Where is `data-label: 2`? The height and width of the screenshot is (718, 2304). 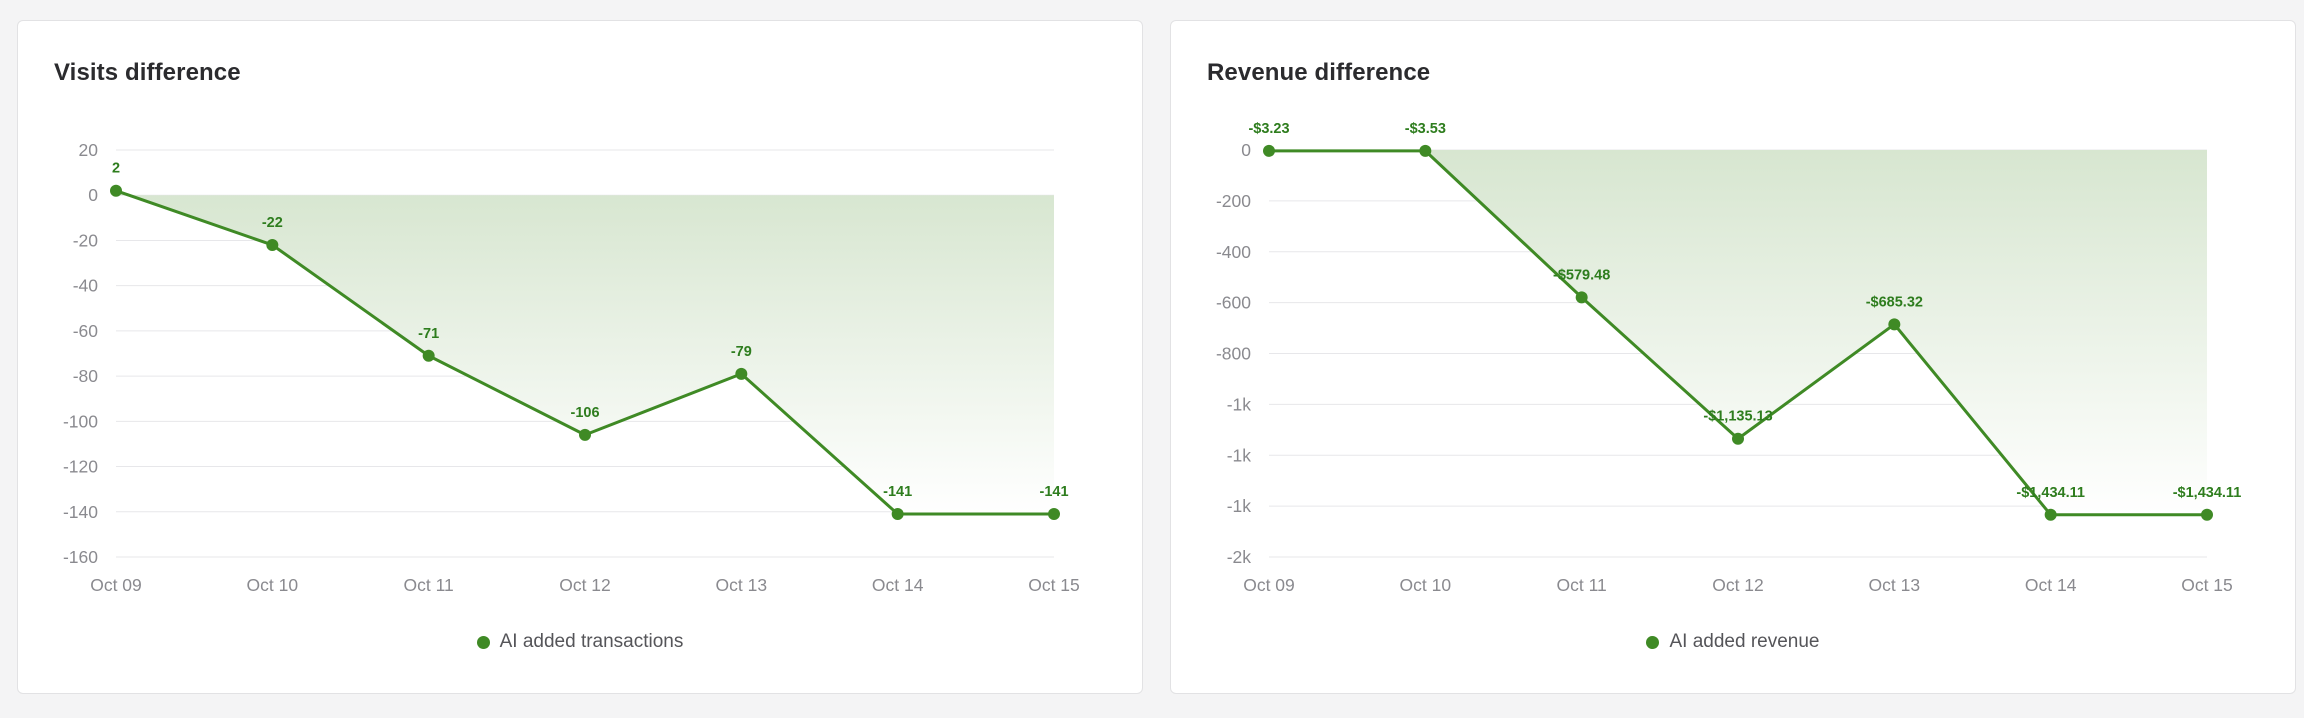
data-label: 2 is located at coordinates (116, 169).